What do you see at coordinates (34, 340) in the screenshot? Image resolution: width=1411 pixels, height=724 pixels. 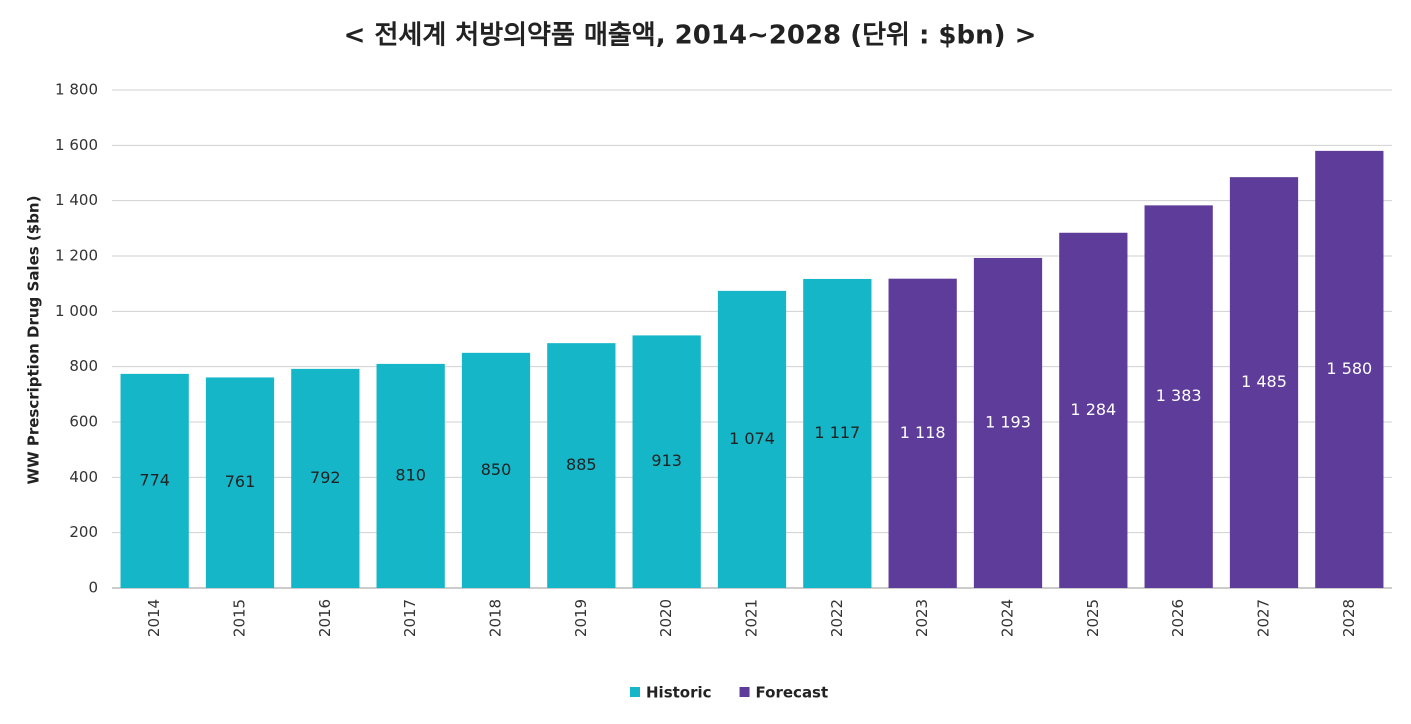 I see `y-axis-label: WW Prescription Drug Sales ($bn)` at bounding box center [34, 340].